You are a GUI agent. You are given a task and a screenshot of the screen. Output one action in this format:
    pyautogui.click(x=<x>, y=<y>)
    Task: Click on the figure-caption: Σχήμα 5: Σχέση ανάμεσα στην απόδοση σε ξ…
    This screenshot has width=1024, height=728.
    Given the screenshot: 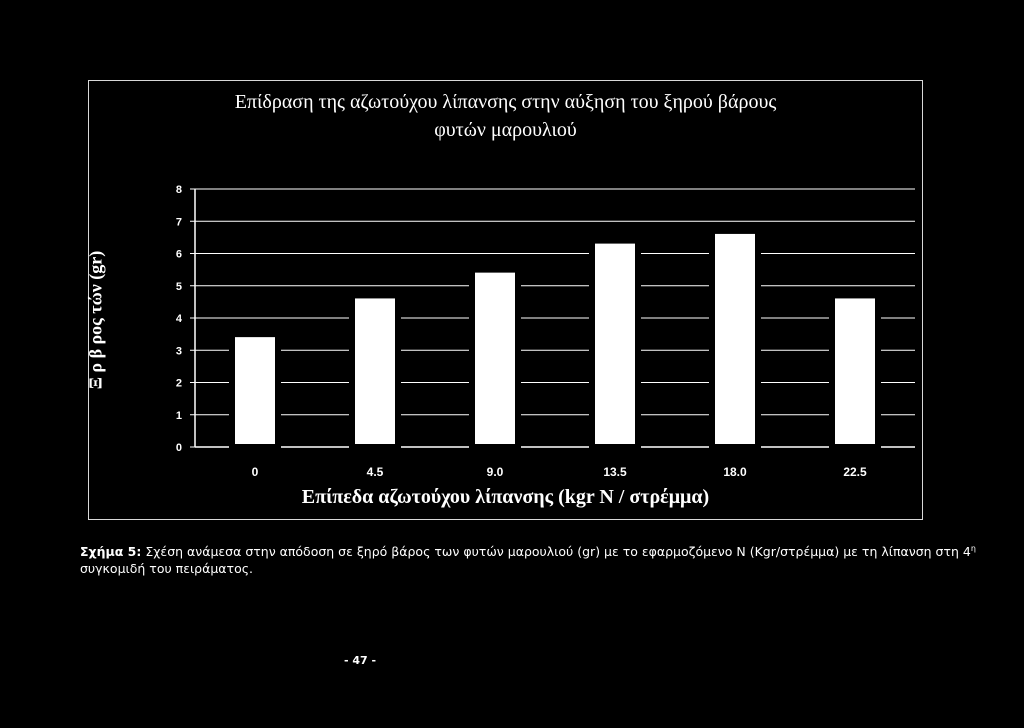 What is the action you would take?
    pyautogui.click(x=547, y=558)
    